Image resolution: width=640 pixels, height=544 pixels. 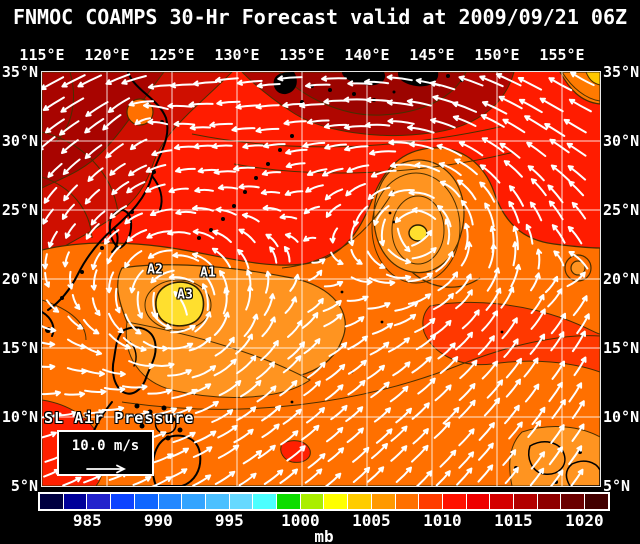 What do you see at coordinates (237, 55) in the screenshot?
I see `lon-label: 130°E` at bounding box center [237, 55].